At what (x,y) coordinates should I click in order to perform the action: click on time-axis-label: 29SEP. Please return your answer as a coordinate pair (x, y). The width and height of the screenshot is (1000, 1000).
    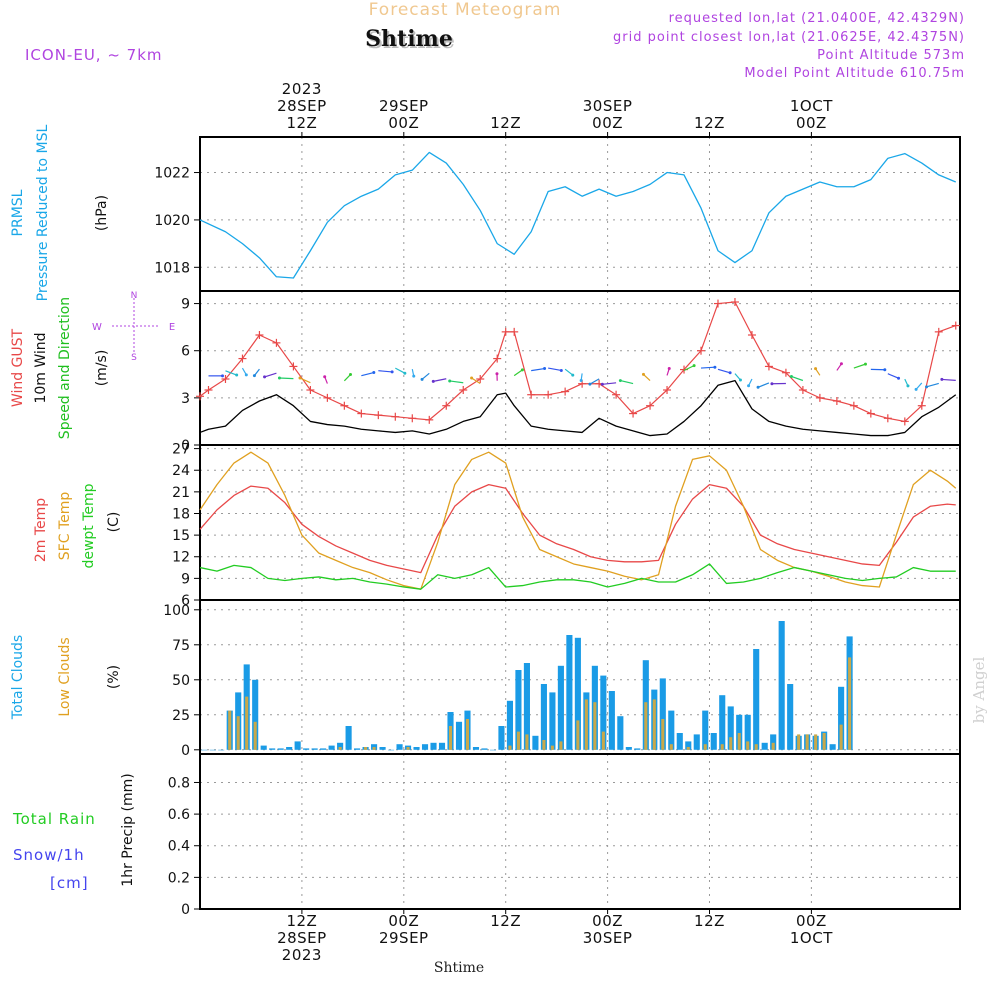
    Looking at the image, I should click on (404, 106).